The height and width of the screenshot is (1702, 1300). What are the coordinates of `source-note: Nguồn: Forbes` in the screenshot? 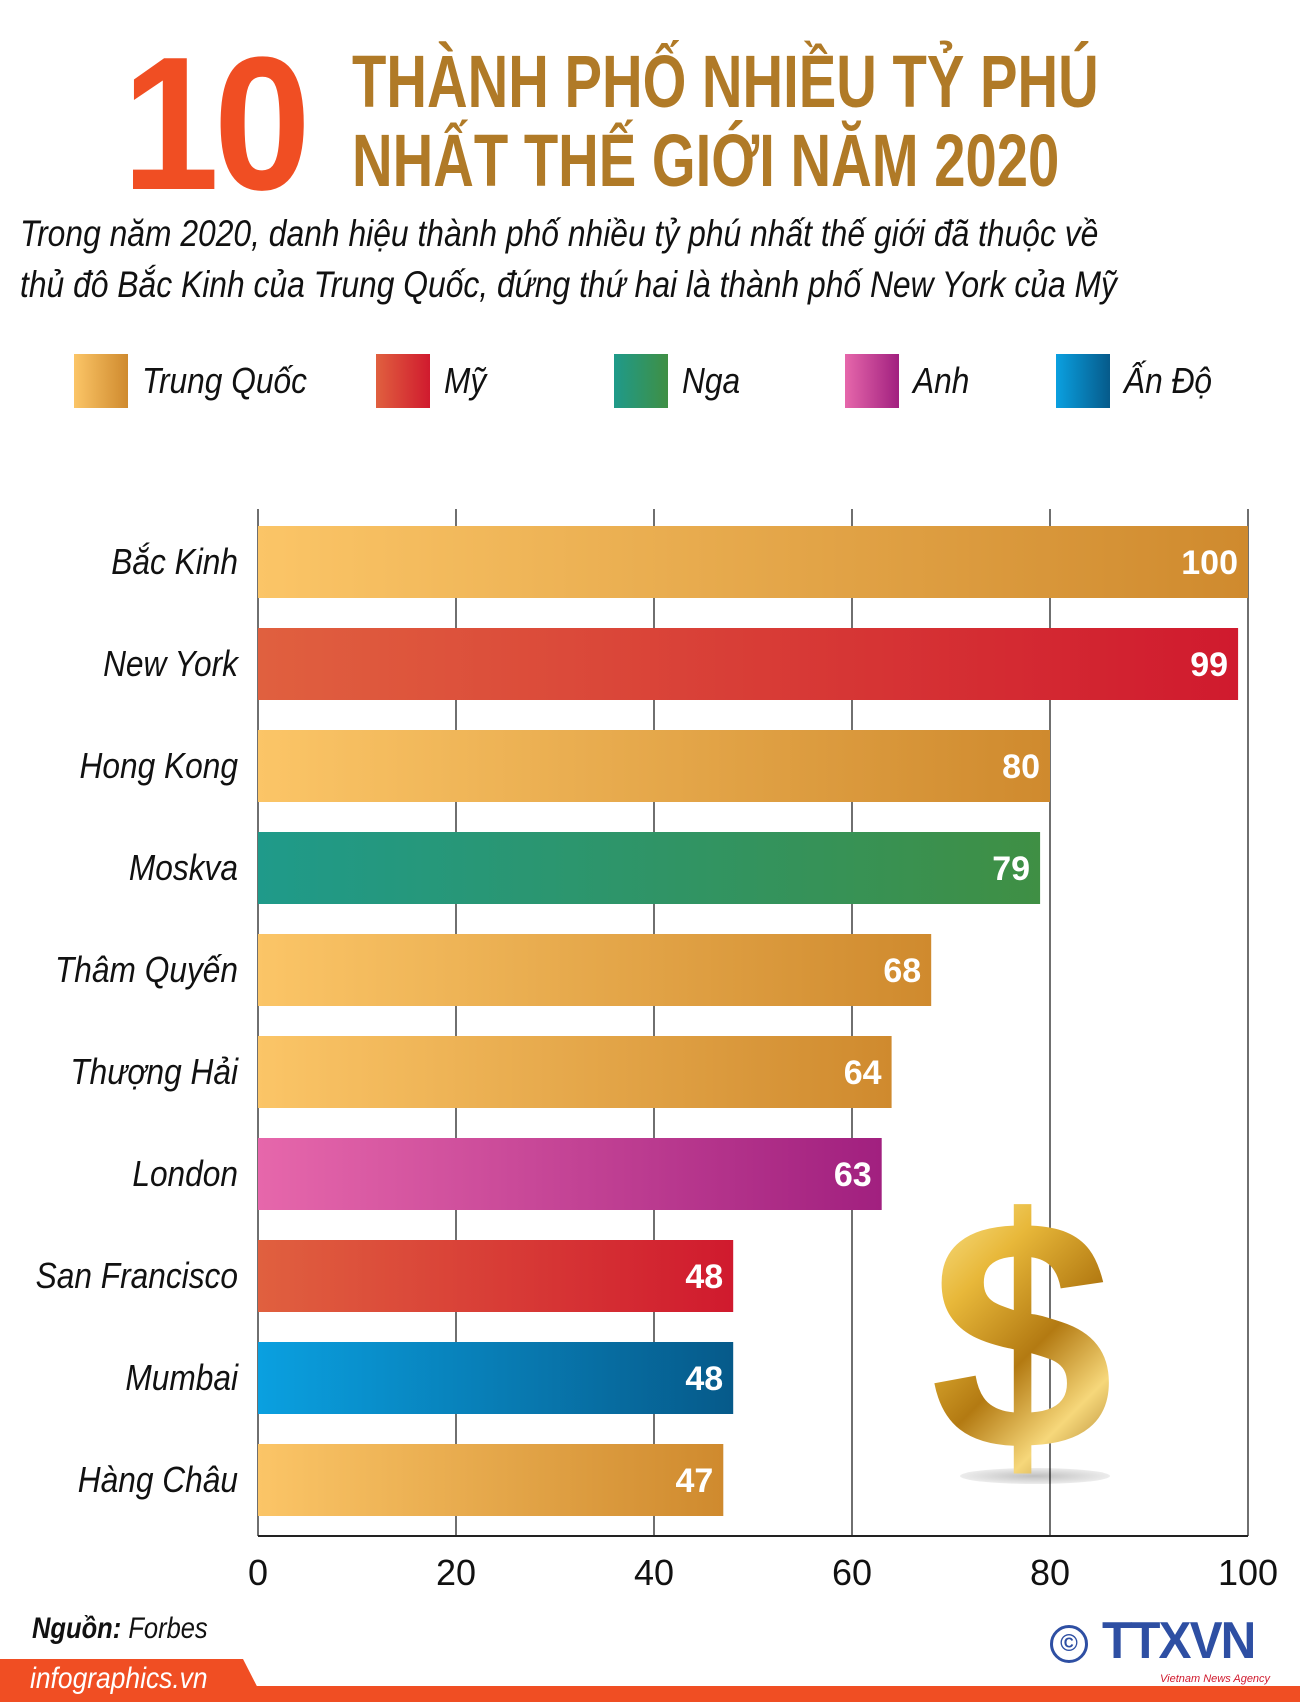 It's located at (120, 1629).